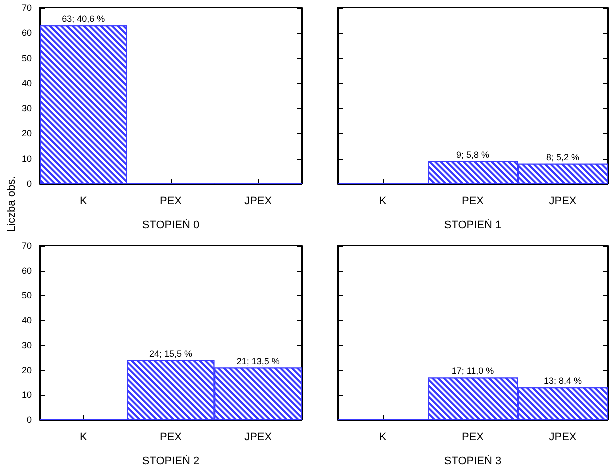 The image size is (612, 472). What do you see at coordinates (171, 461) in the screenshot?
I see `x-axis-title: STOPIEŃ 2` at bounding box center [171, 461].